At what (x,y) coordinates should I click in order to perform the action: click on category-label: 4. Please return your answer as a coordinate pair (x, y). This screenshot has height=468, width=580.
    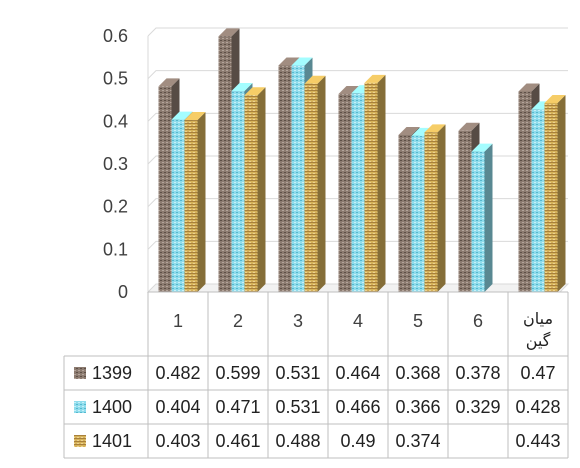
    Looking at the image, I should click on (358, 321).